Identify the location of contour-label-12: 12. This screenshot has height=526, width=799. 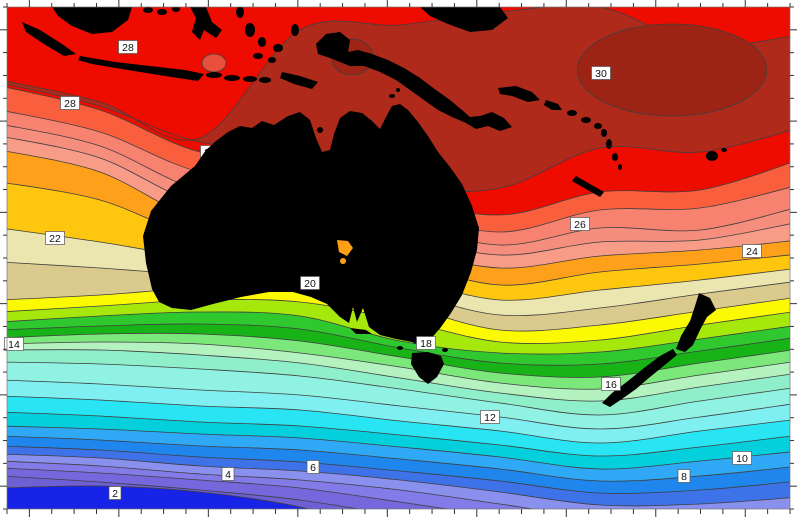
(490, 417).